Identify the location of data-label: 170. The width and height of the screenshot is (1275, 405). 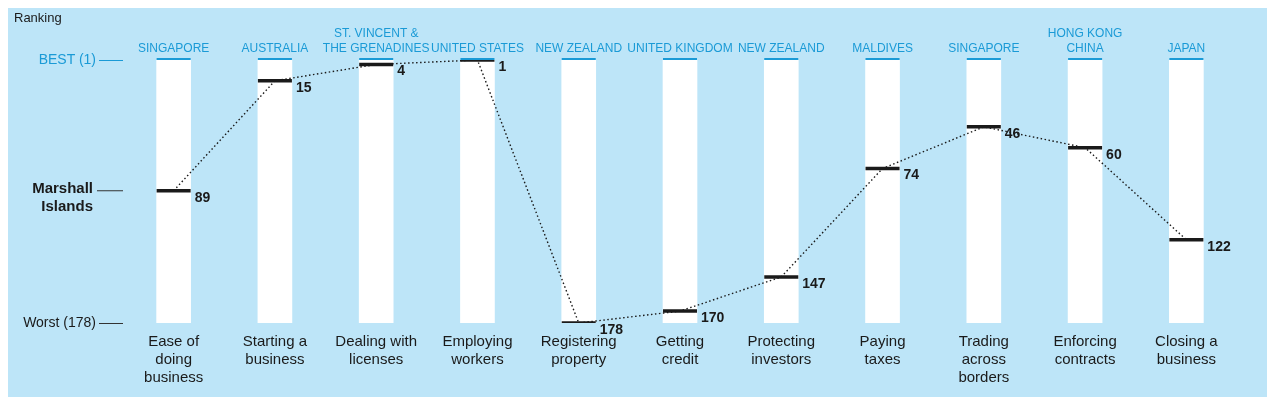
(713, 316).